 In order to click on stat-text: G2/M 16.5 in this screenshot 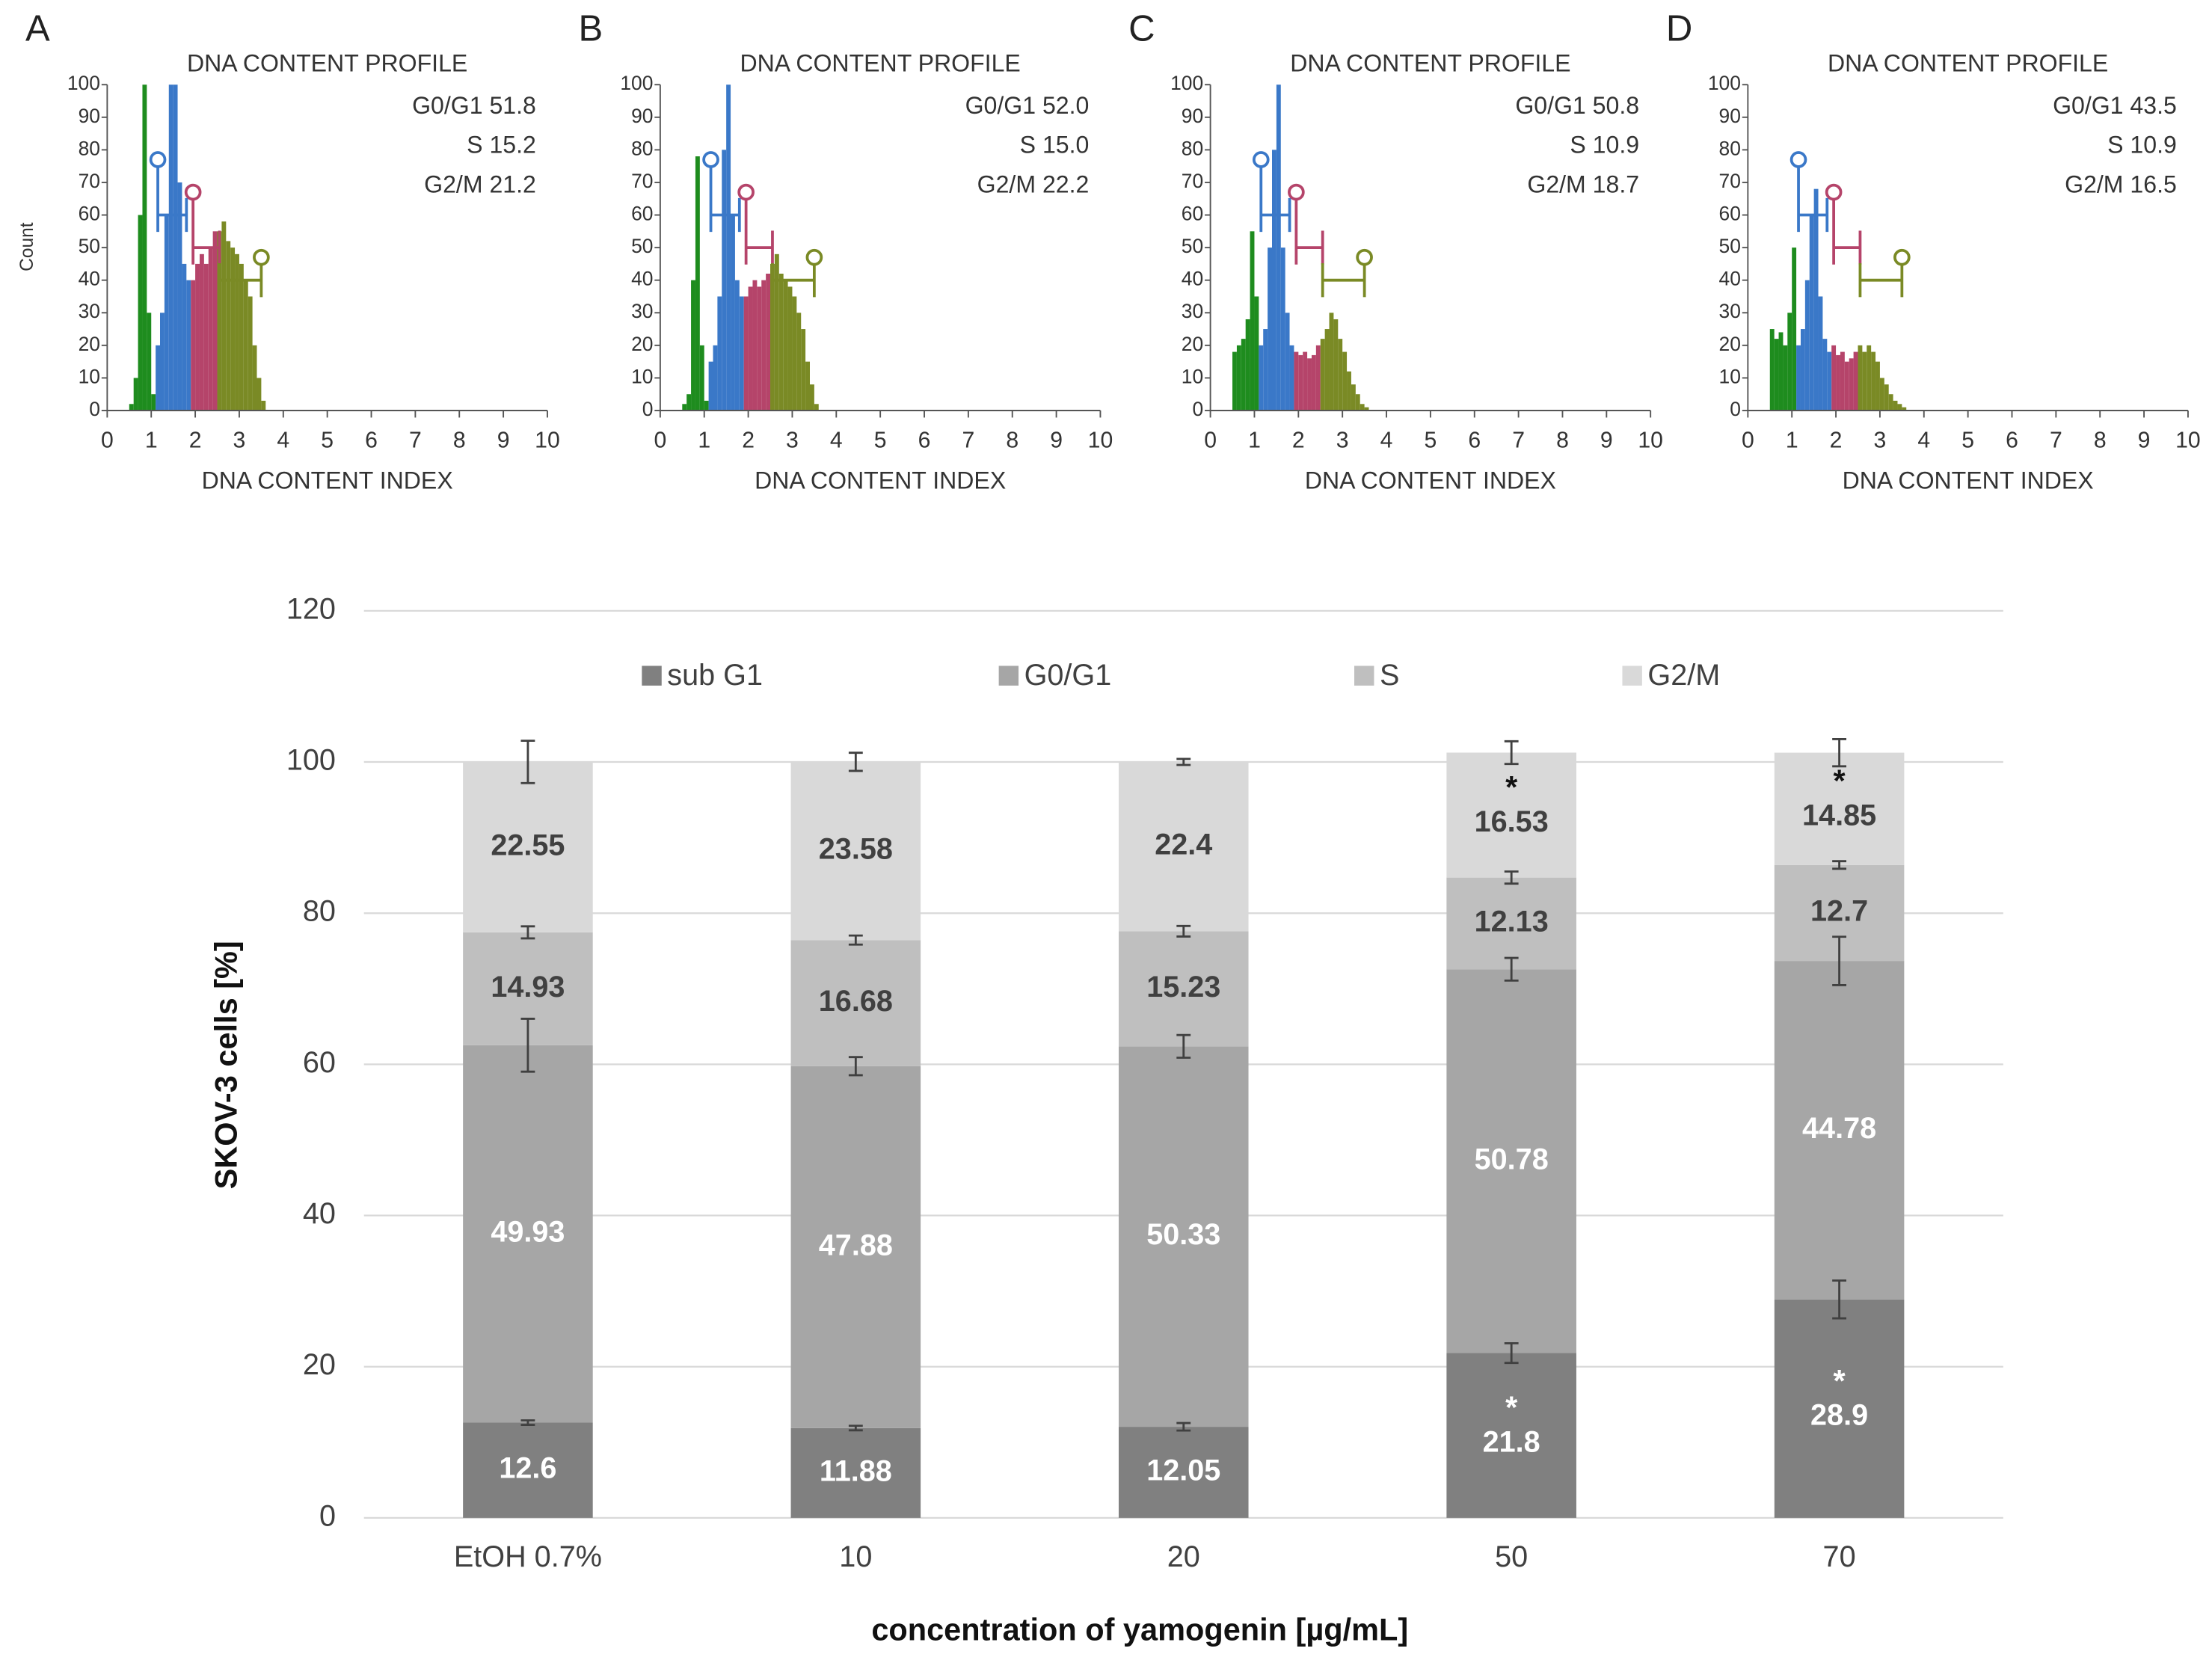, I will do `click(2121, 184)`.